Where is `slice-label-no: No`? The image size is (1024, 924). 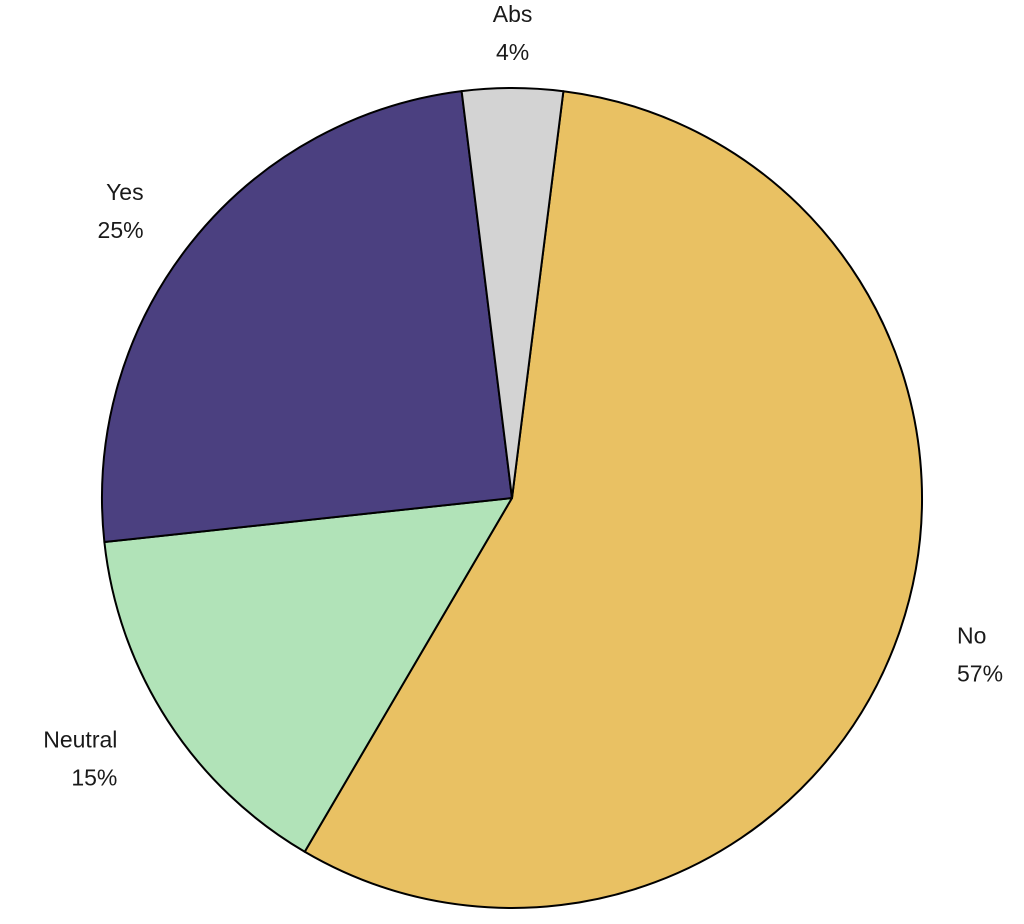
slice-label-no: No is located at coordinates (971, 635).